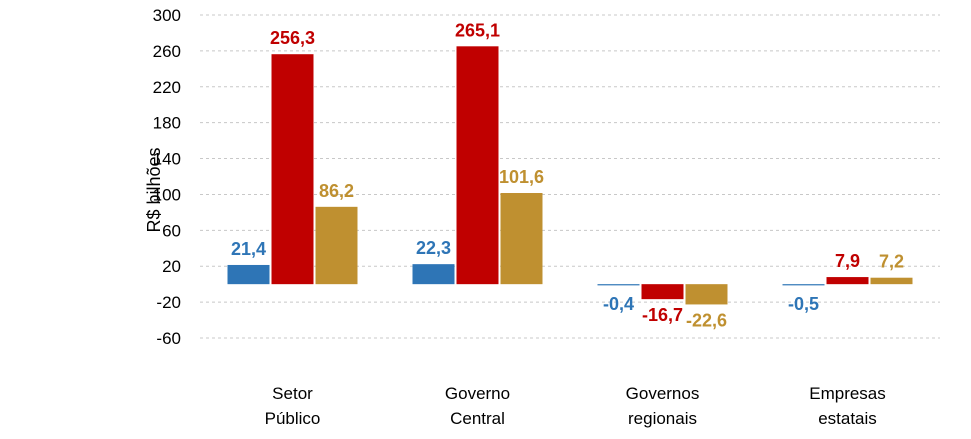 The width and height of the screenshot is (971, 439). What do you see at coordinates (167, 87) in the screenshot?
I see `y-tick-label: 220` at bounding box center [167, 87].